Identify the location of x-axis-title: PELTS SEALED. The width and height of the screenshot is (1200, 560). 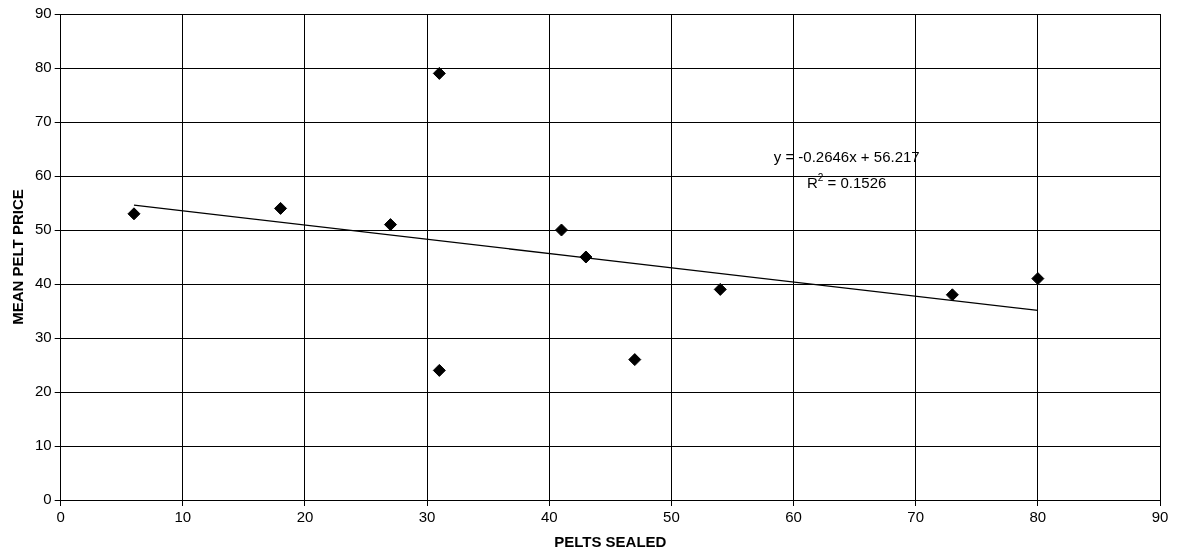
(610, 542).